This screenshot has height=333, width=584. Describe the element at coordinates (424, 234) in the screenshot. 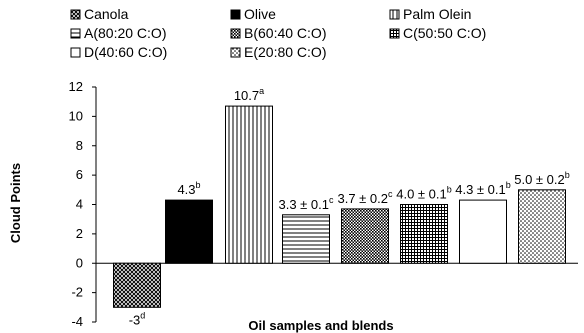

I see `bar-c-50-50-c-o` at that location.